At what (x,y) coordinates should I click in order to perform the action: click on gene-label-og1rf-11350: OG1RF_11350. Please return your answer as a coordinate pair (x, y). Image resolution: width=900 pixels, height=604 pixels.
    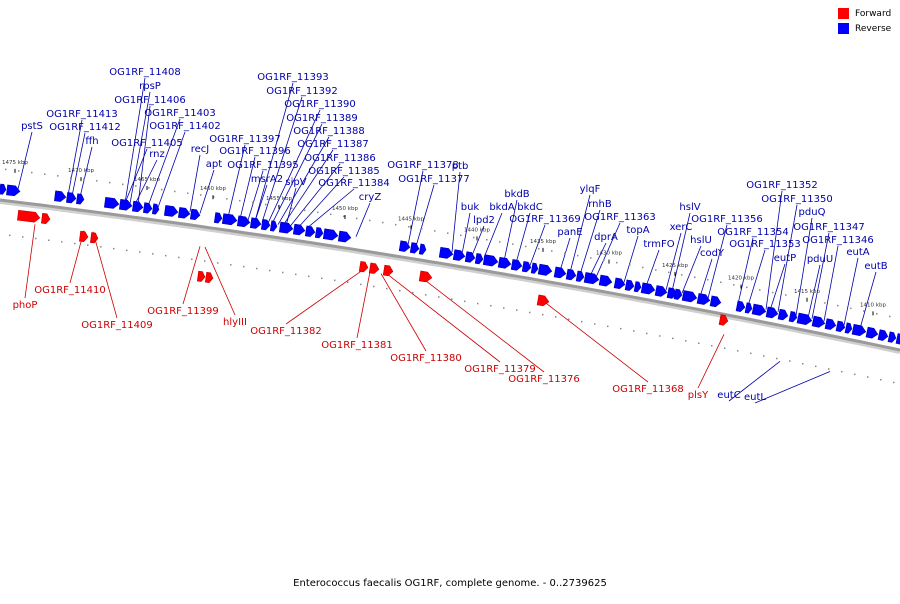
    Looking at the image, I should click on (797, 199).